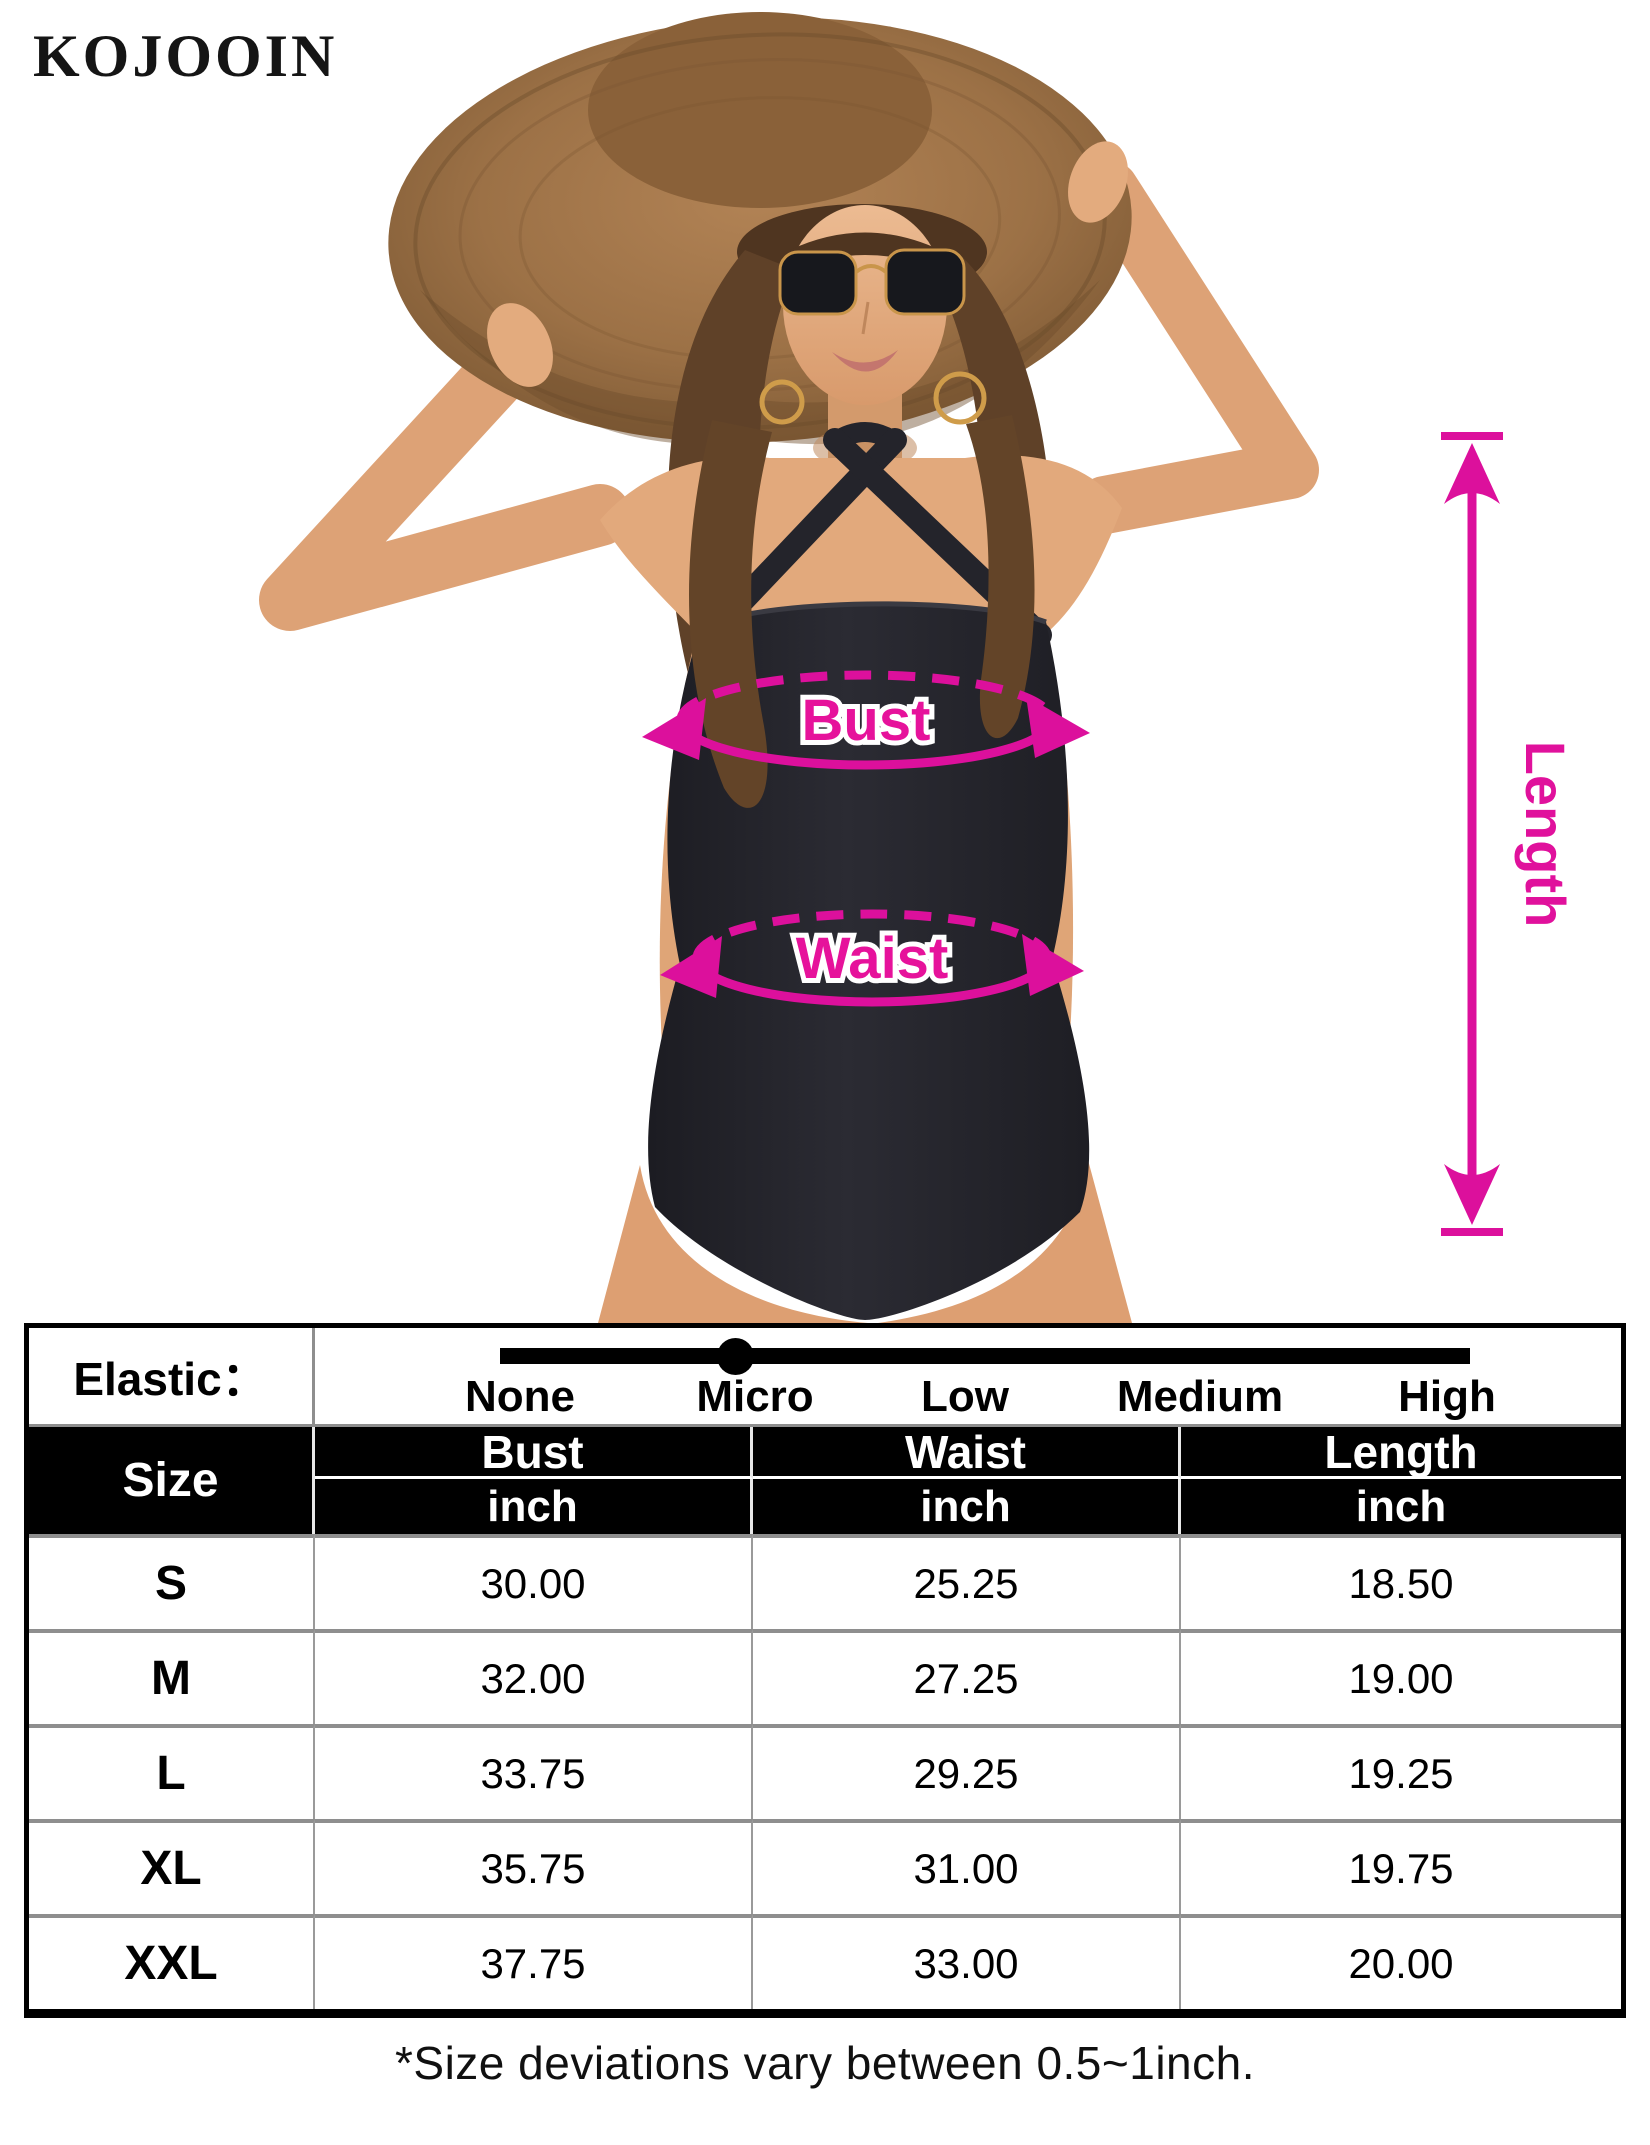  Describe the element at coordinates (782, 402) in the screenshot. I see `hoop-earring-left` at that location.